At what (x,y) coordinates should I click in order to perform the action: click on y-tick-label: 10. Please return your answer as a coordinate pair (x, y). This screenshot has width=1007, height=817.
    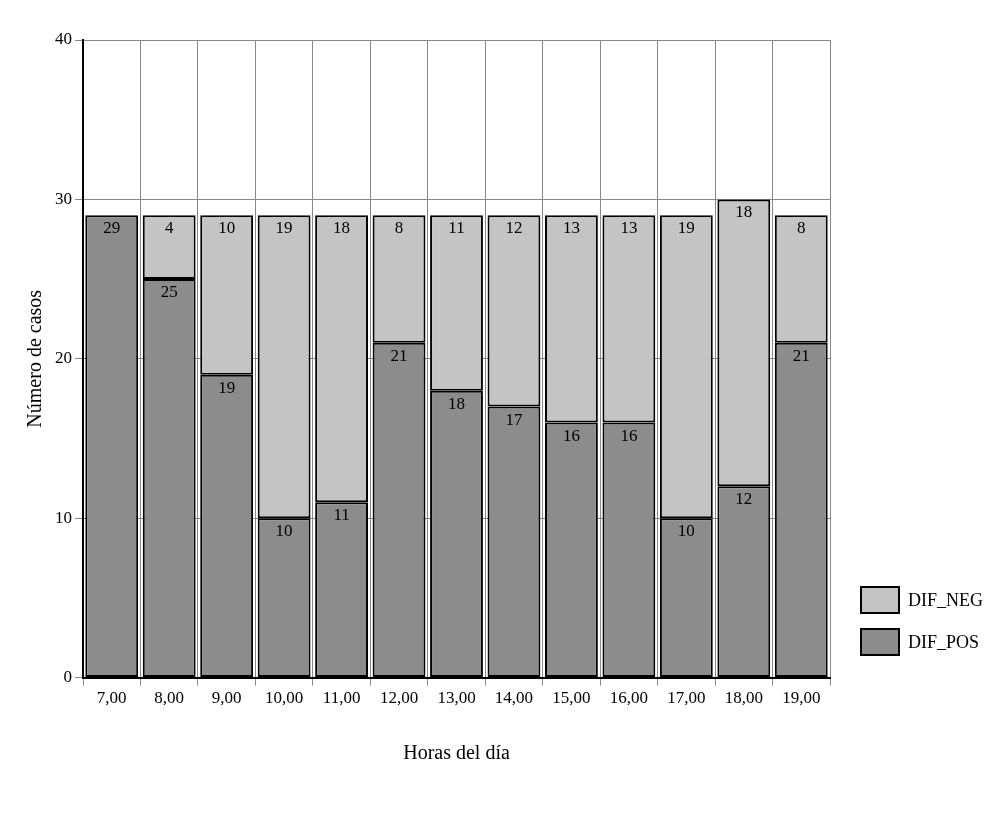
    Looking at the image, I should click on (63, 517).